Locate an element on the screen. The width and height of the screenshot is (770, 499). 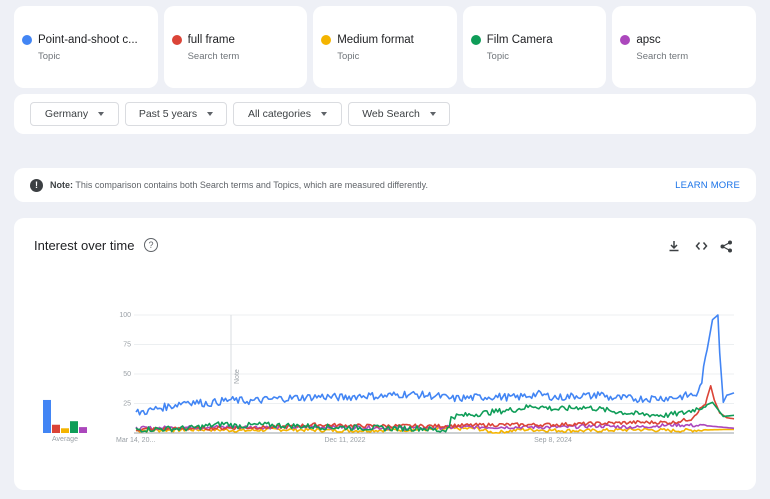
category-value: All categories is located at coordinates (279, 114).